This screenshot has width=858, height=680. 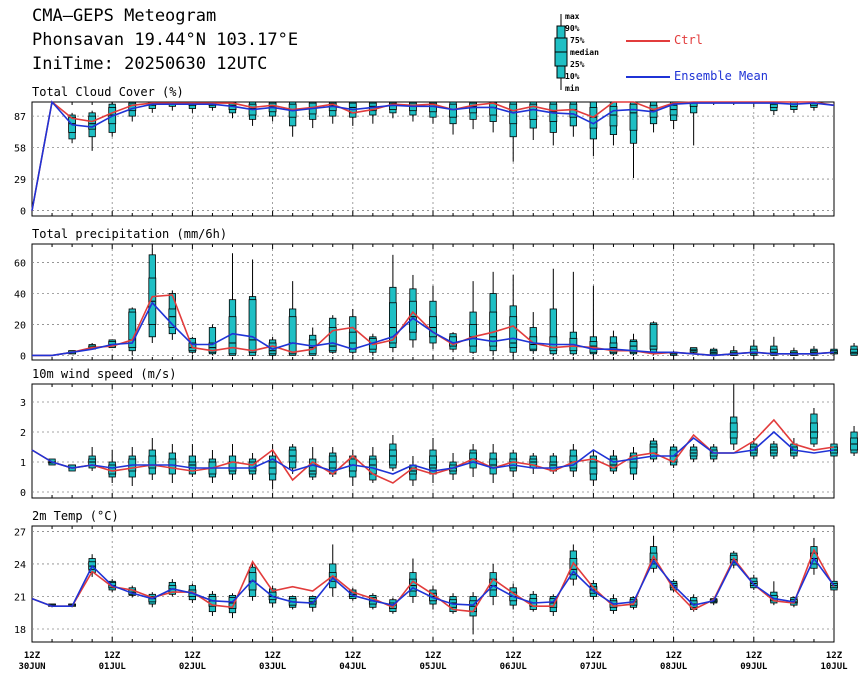 I want to click on y-tick-label: 58, so click(x=20, y=149).